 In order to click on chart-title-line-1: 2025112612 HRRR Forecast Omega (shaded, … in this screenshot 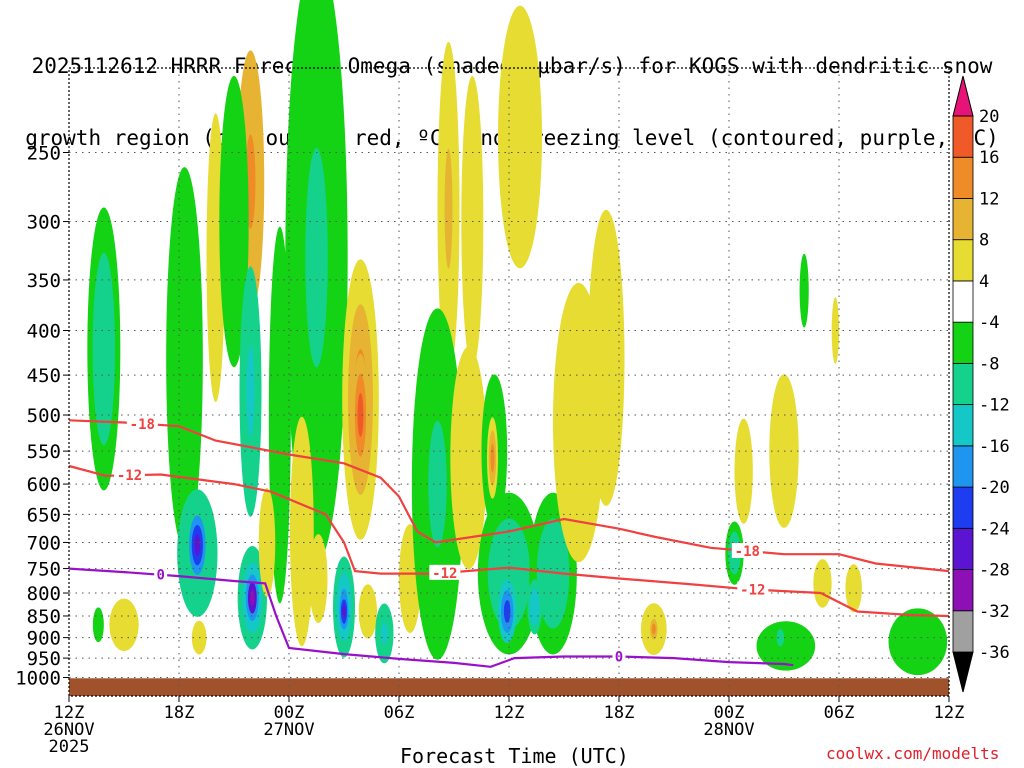, I will do `click(512, 66)`.